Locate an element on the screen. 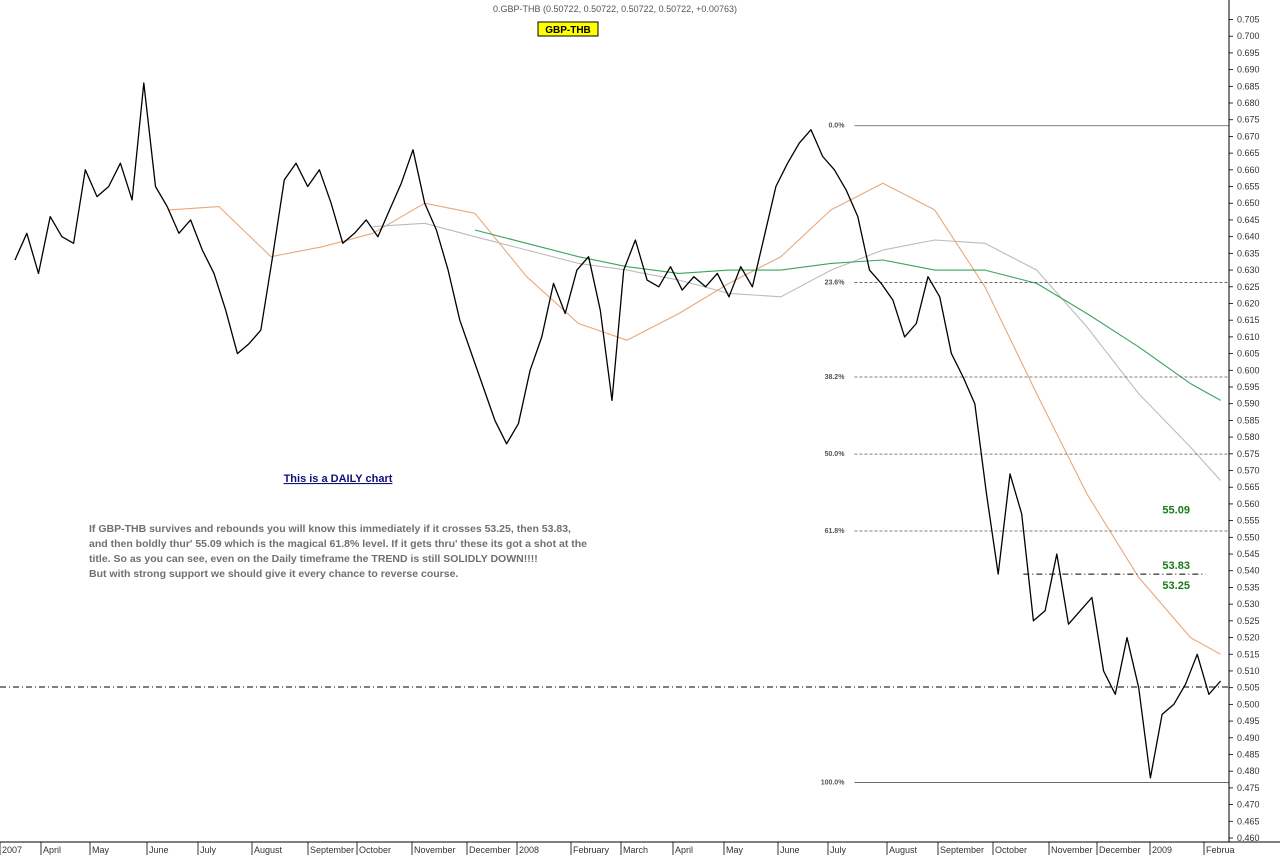 The image size is (1280, 860). y-tick-label: 0.630 is located at coordinates (1248, 270).